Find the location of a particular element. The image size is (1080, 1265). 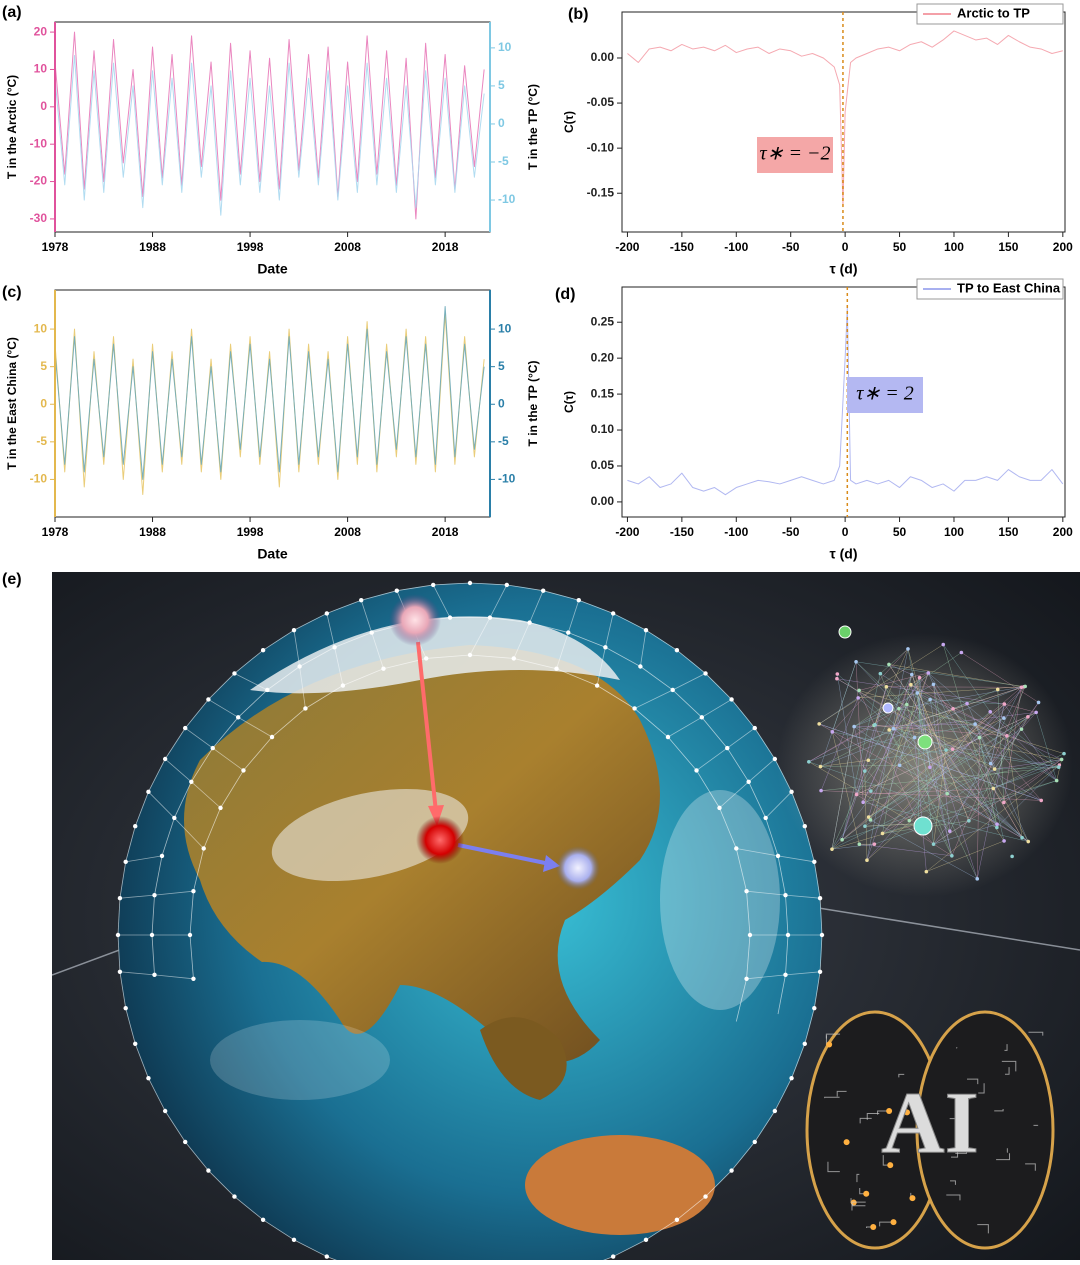

ai-label: AI is located at coordinates (930, 1123).